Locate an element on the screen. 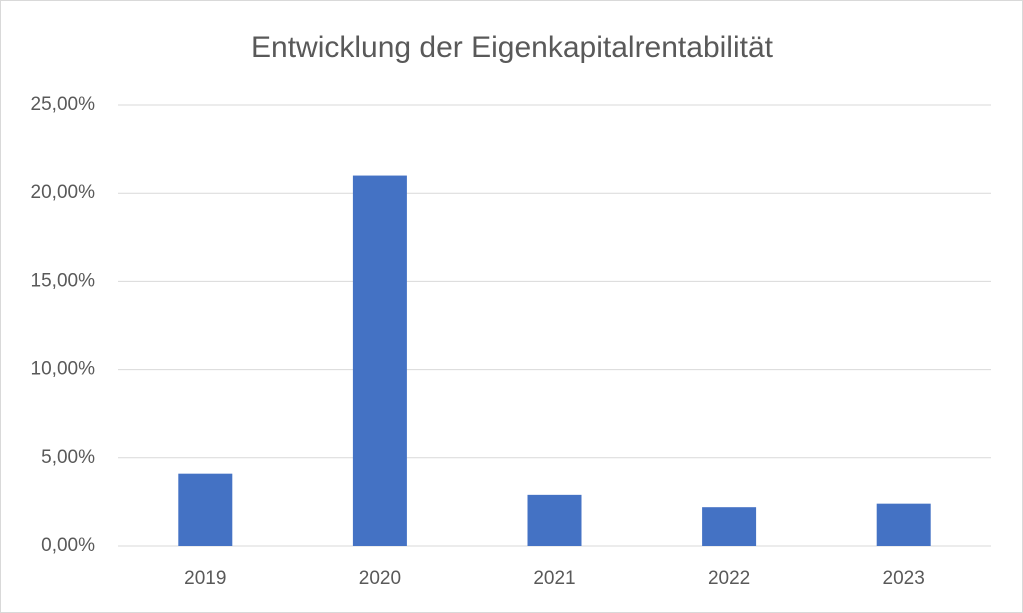 Image resolution: width=1023 pixels, height=613 pixels. y-tick-label: 5,00% is located at coordinates (68, 457).